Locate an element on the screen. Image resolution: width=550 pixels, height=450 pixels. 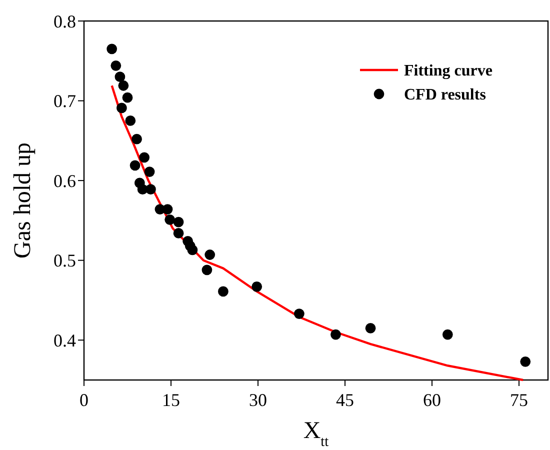
x-tick-label: 75 is located at coordinates (519, 400).